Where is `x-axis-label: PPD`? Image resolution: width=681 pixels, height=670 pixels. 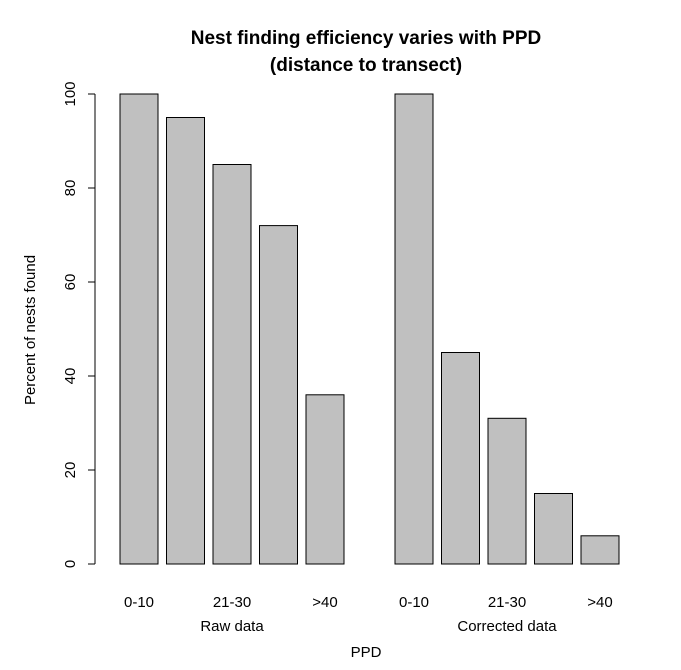 x-axis-label: PPD is located at coordinates (366, 652).